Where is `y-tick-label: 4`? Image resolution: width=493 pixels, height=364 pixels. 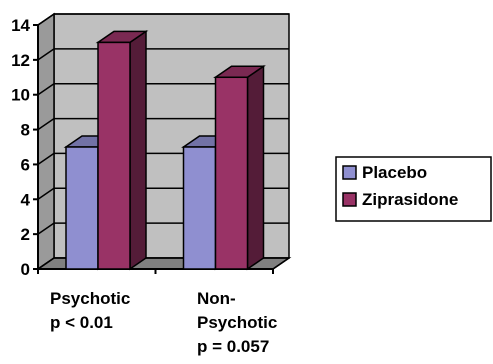 y-tick-label: 4 is located at coordinates (26, 199).